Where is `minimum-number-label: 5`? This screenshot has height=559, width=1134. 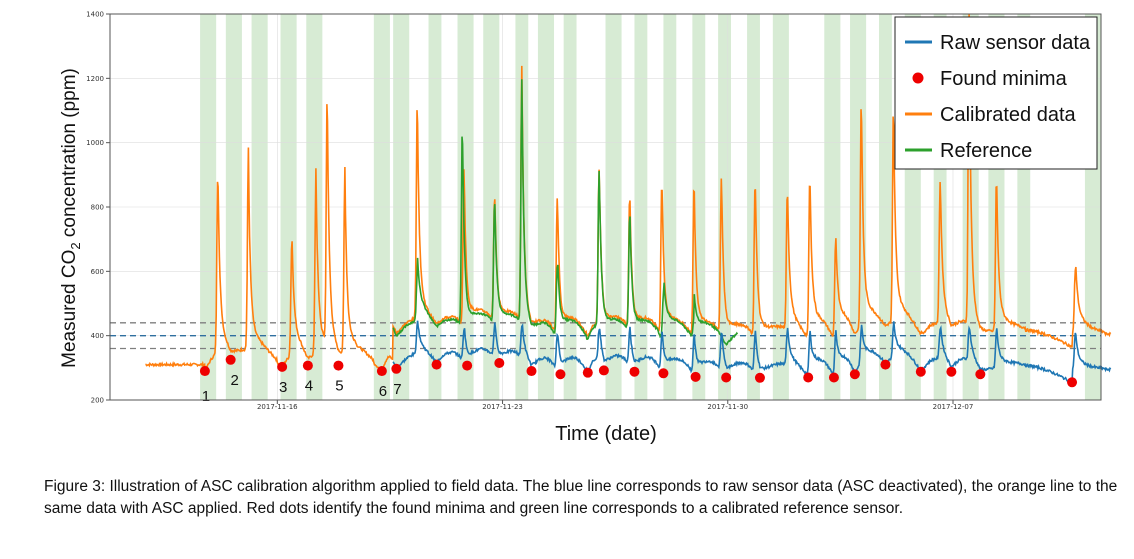 minimum-number-label: 5 is located at coordinates (339, 386).